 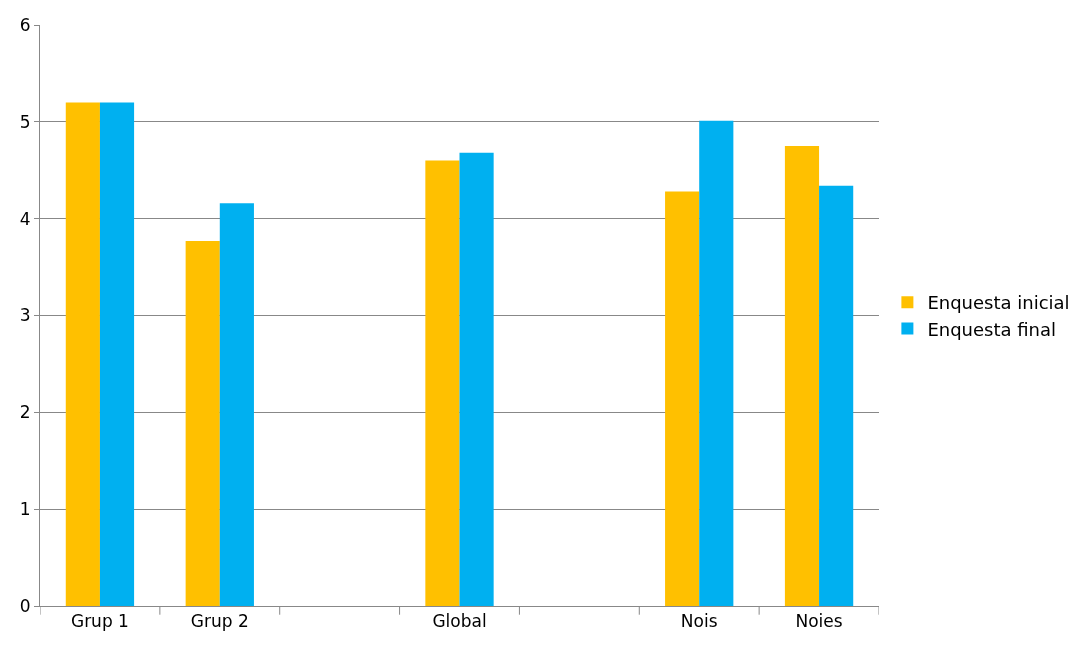 I want to click on x-tick-label: Grup 2, so click(x=219, y=621).